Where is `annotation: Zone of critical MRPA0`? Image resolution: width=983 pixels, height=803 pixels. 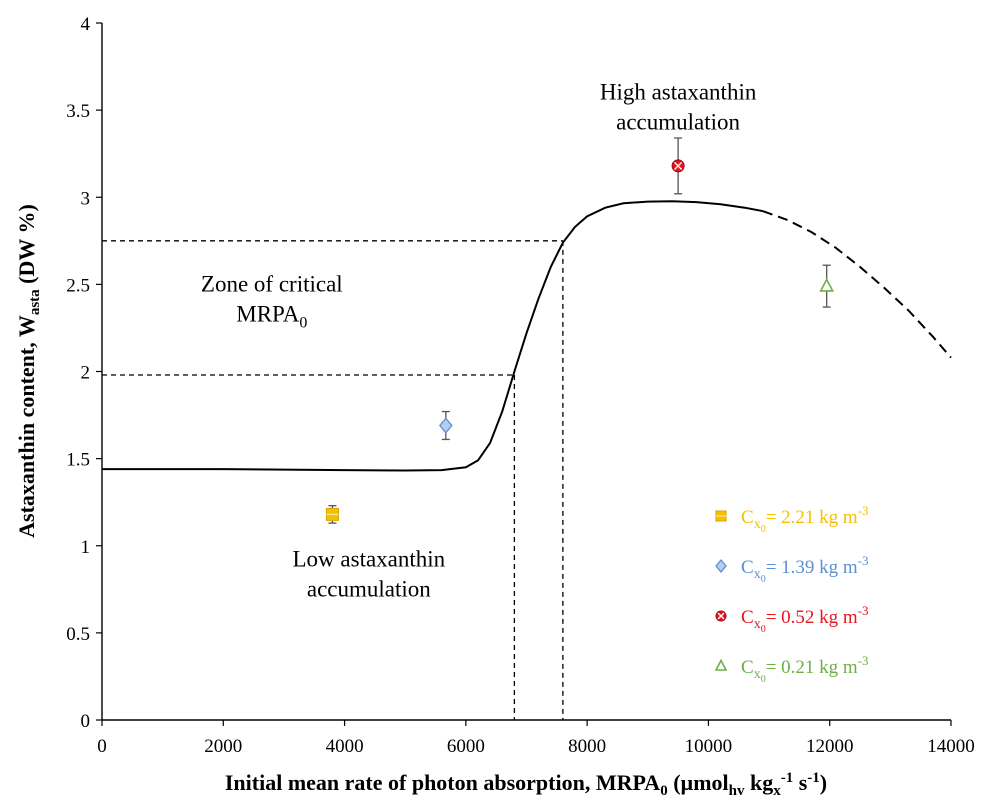 annotation: Zone of critical MRPA0 is located at coordinates (272, 301).